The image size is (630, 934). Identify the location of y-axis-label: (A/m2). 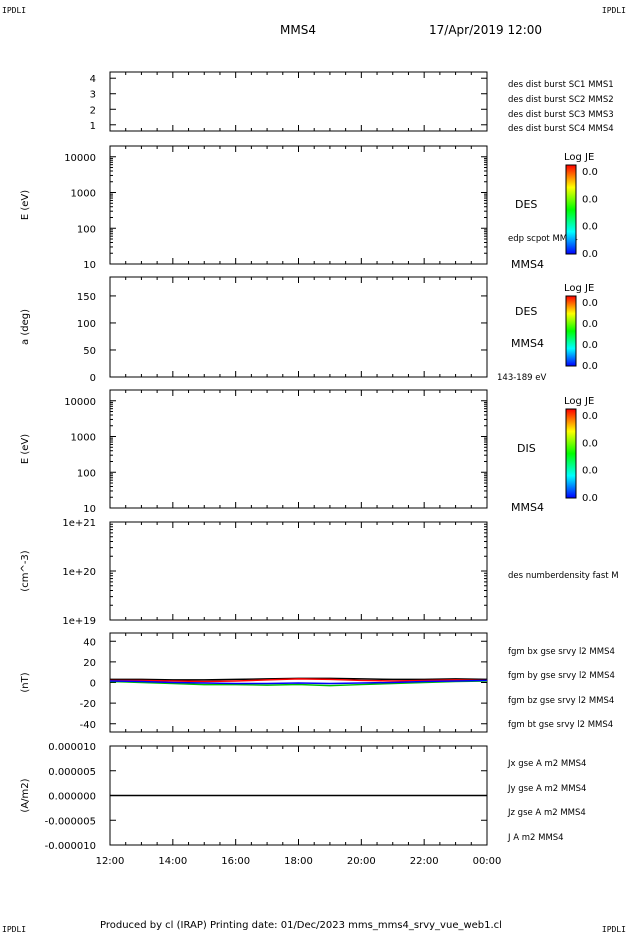
(25, 795).